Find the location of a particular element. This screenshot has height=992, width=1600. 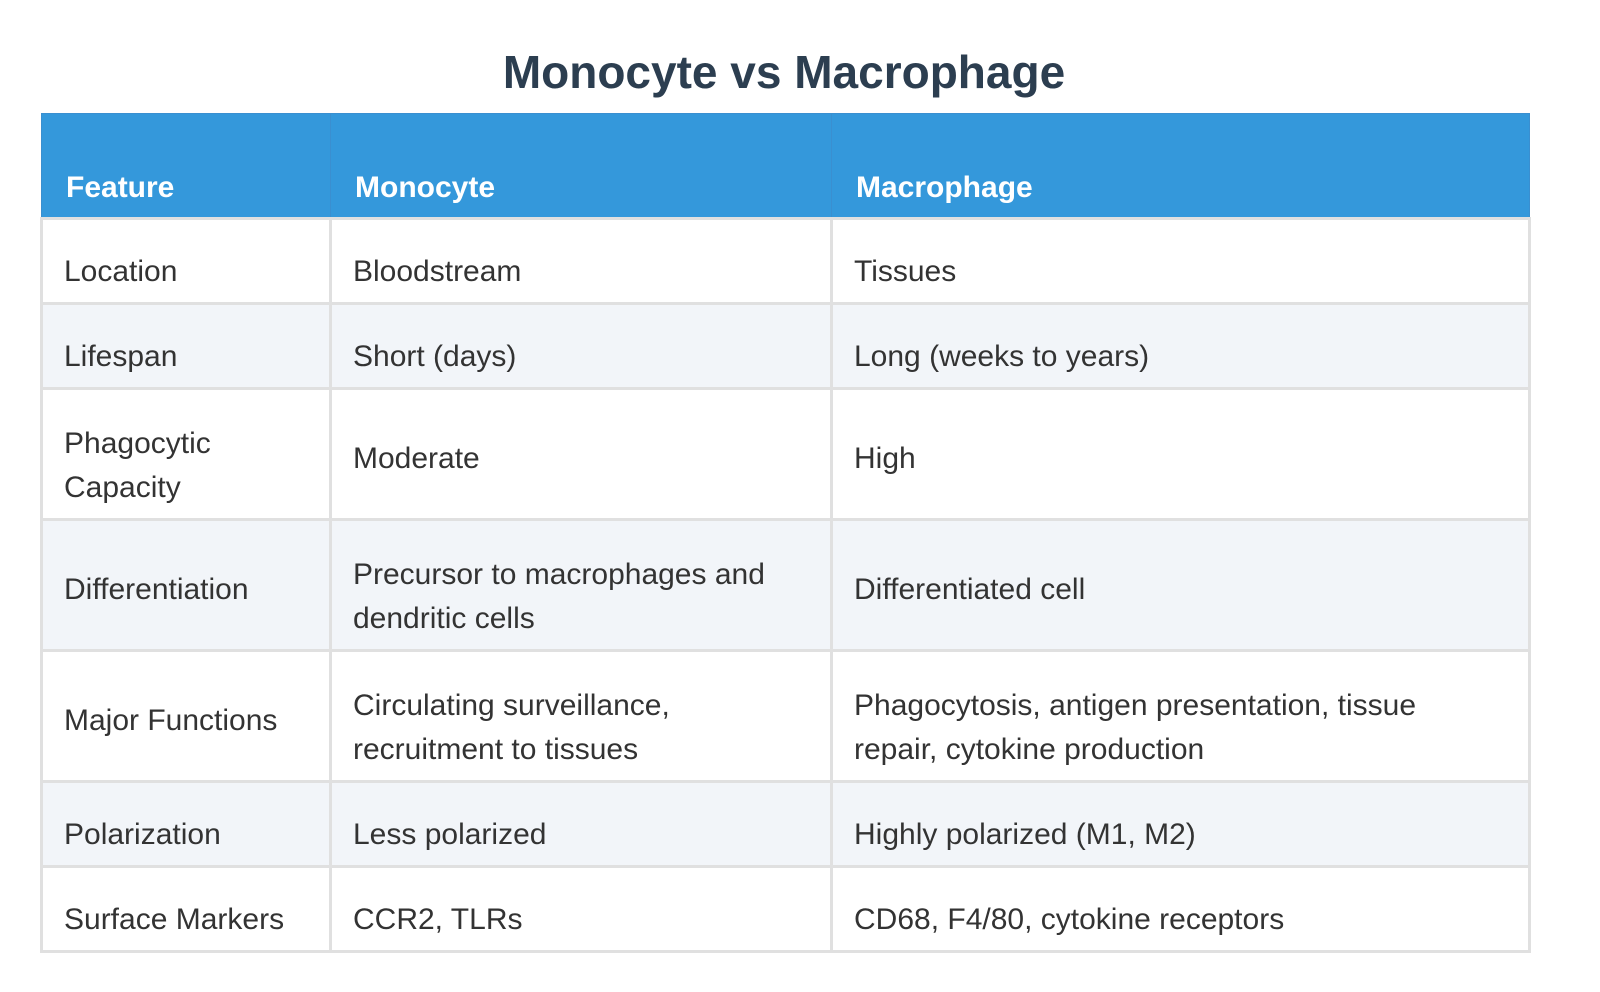

monocyte-cell: Less polarized is located at coordinates (581, 824).